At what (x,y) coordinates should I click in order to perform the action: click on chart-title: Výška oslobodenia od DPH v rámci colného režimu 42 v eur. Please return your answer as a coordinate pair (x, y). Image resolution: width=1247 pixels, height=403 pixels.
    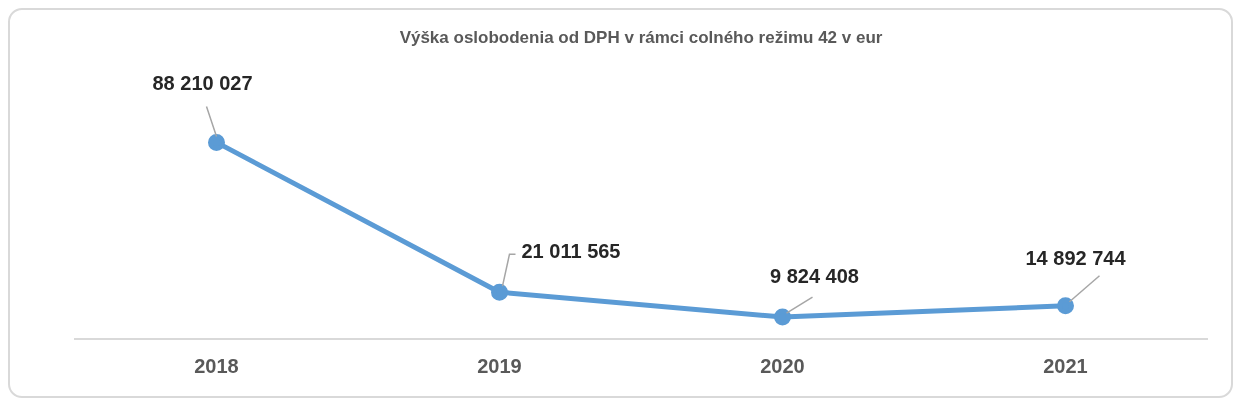
    Looking at the image, I should click on (641, 37).